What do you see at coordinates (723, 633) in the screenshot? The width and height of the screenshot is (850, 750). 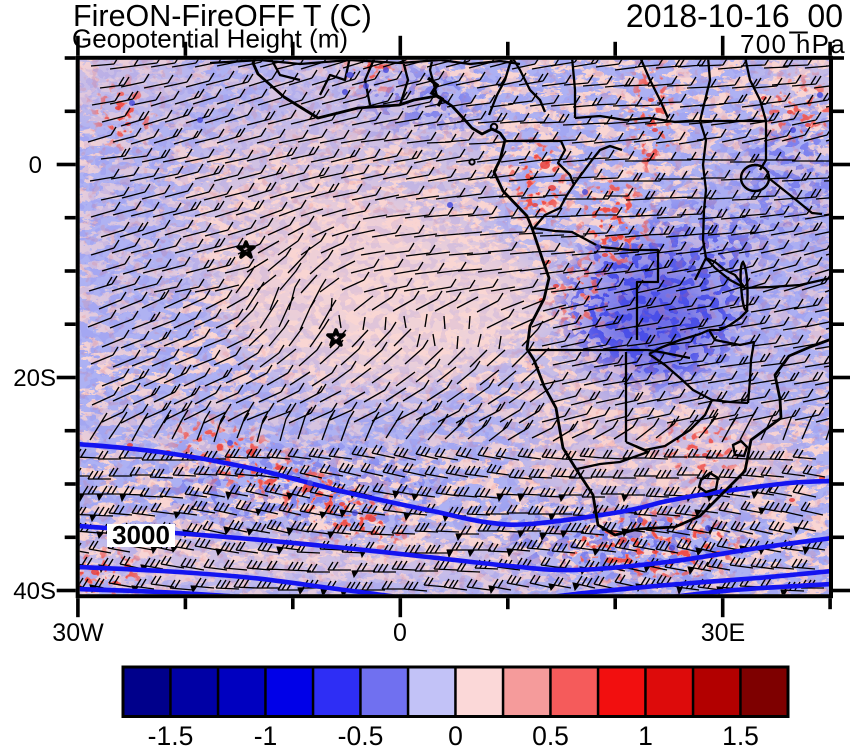 I see `svg-text: 30E` at bounding box center [723, 633].